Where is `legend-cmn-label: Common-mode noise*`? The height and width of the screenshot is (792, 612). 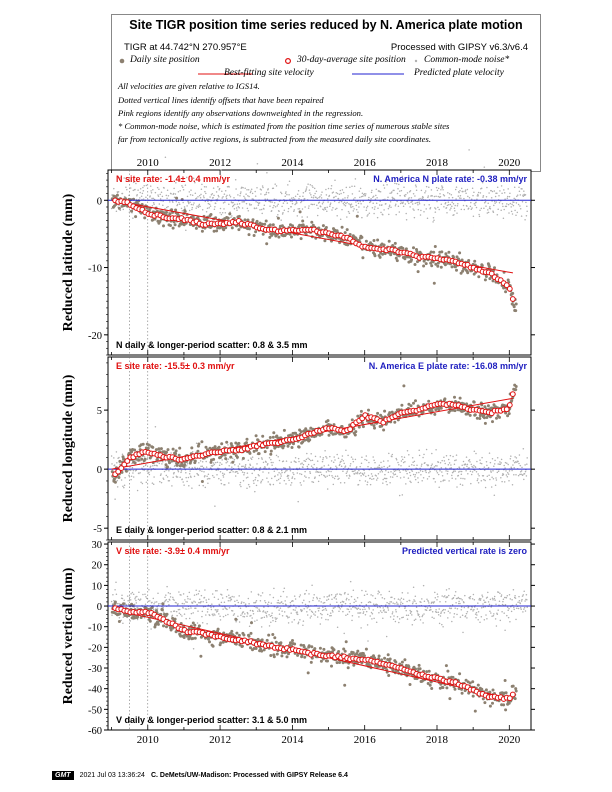
legend-cmn-label: Common-mode noise* is located at coordinates (467, 60).